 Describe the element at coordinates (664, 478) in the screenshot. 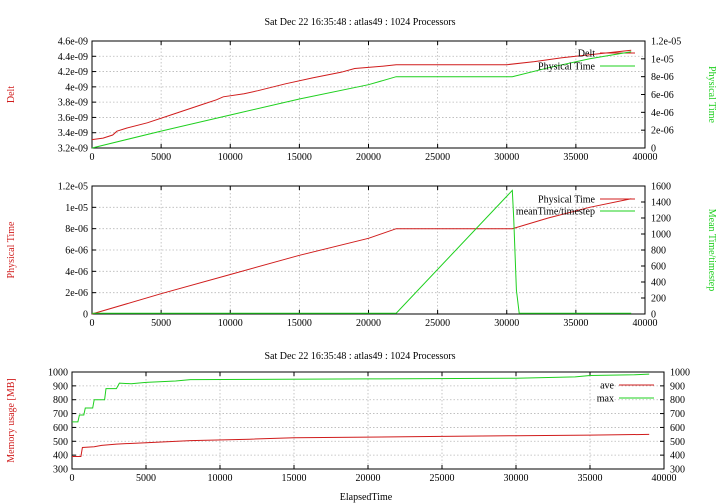

I see `chart3-x-tick-label: 40000` at that location.